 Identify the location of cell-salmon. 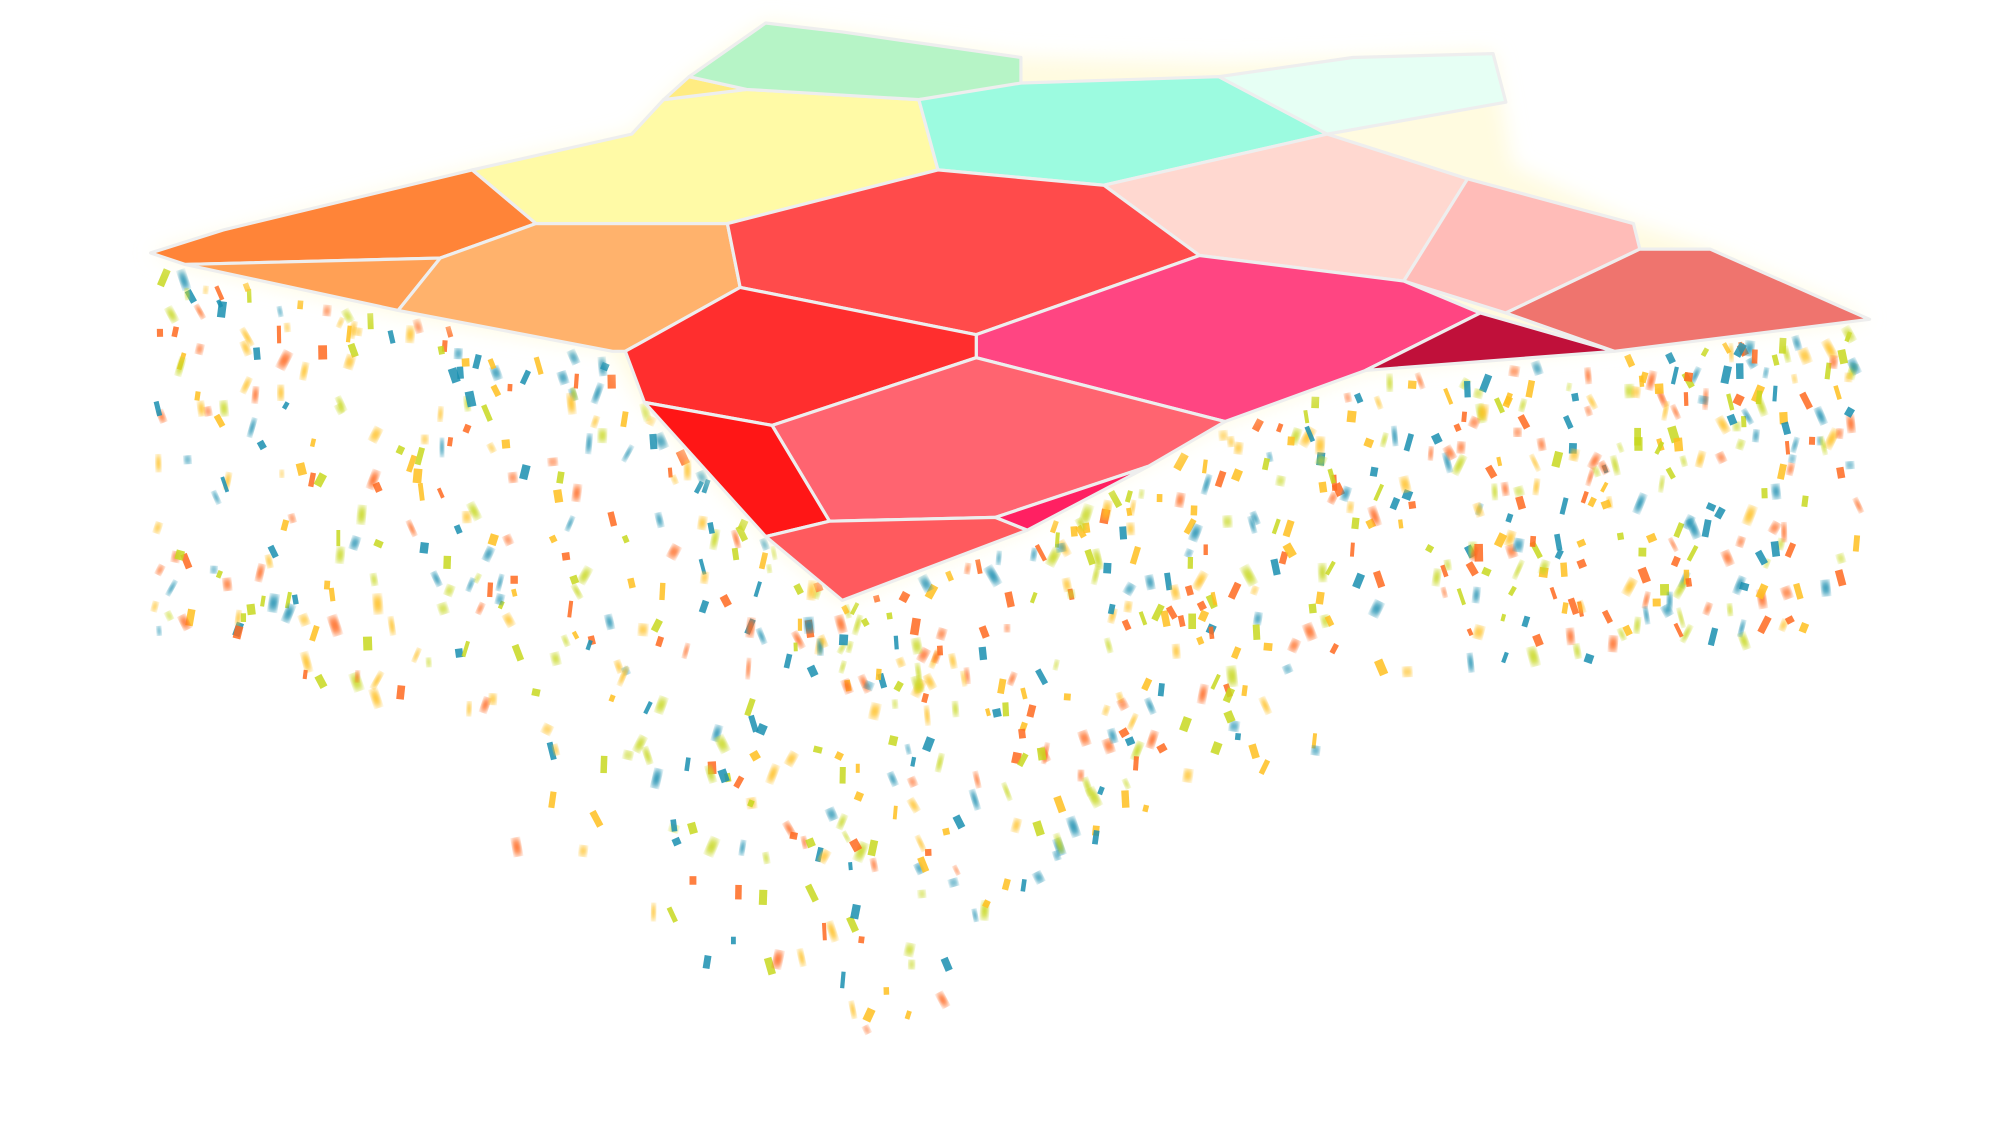
(1688, 300).